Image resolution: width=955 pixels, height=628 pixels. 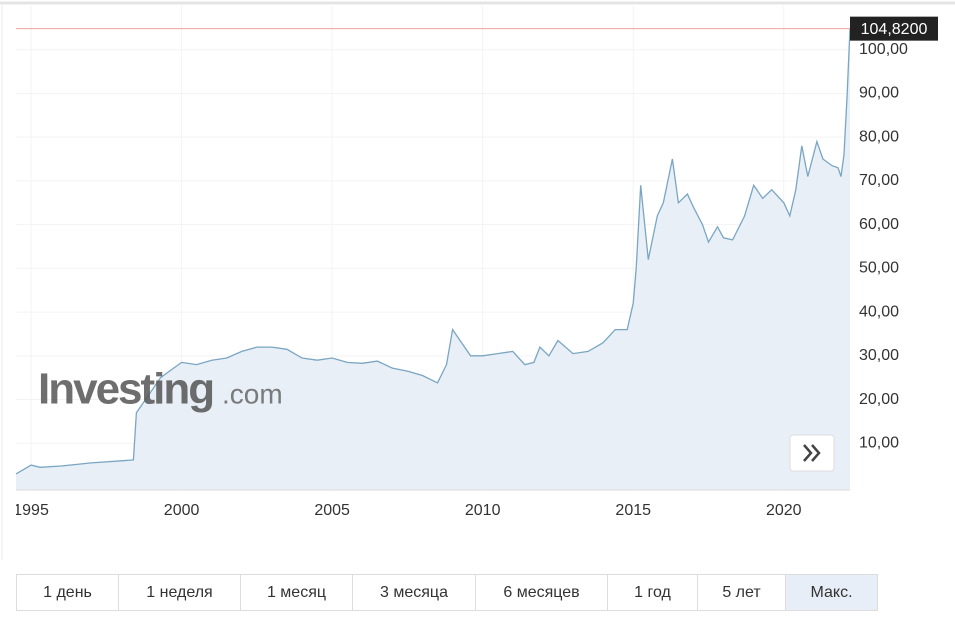 What do you see at coordinates (252, 393) in the screenshot?
I see `logo-suffix: .com` at bounding box center [252, 393].